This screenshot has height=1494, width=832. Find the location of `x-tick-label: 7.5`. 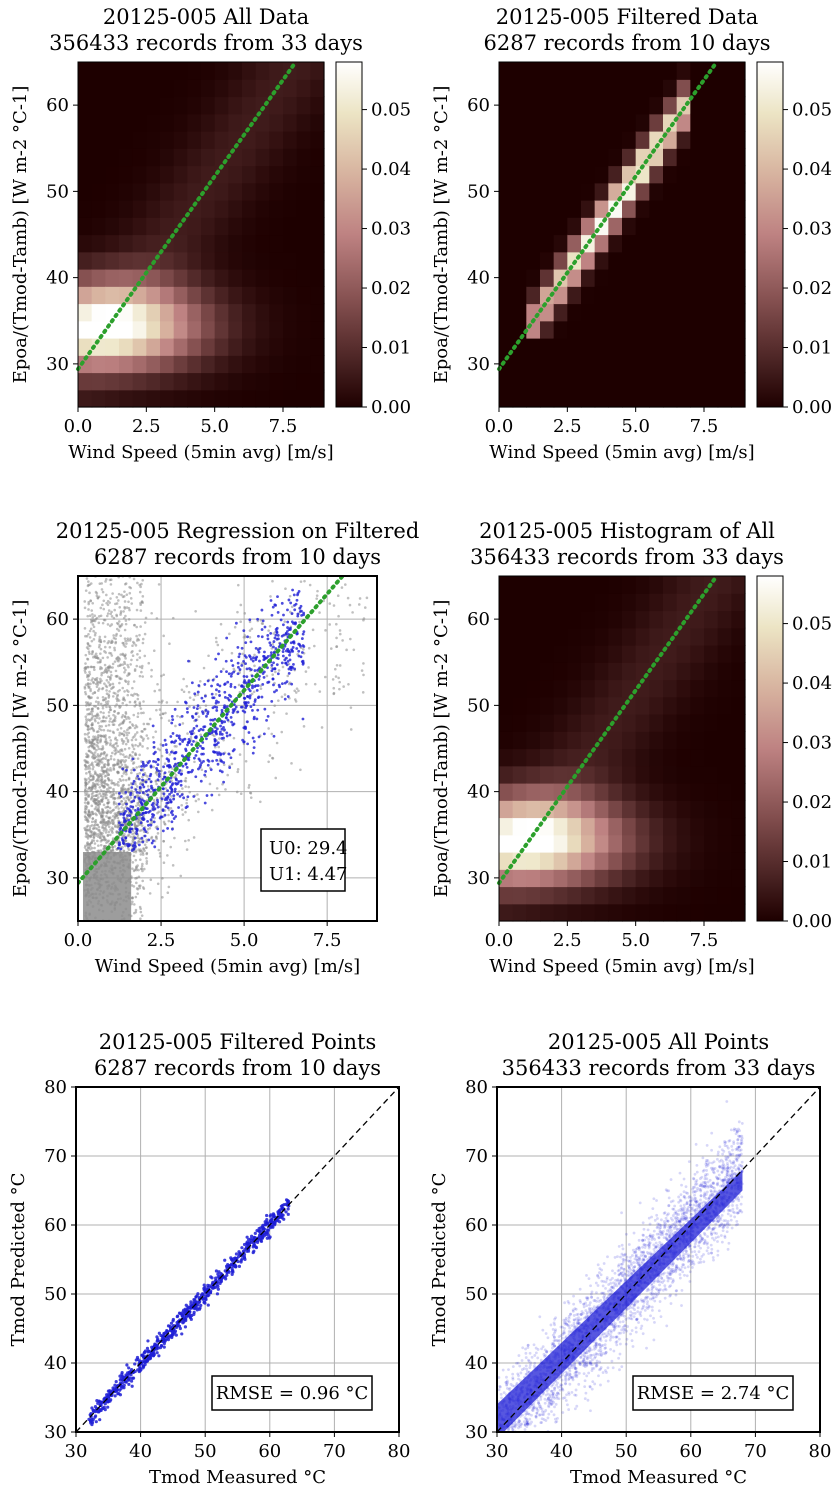

x-tick-label: 7.5 is located at coordinates (283, 426).